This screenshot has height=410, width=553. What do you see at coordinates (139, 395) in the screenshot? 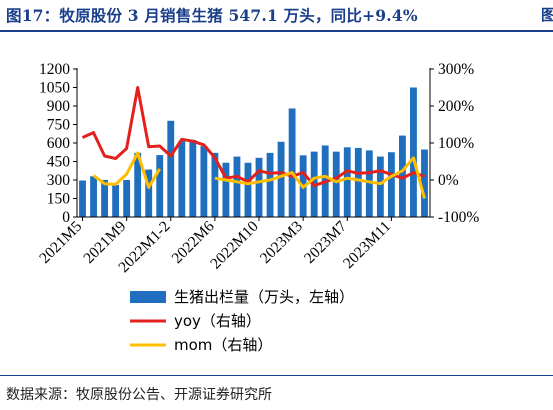
I see `source-note: 数据来源：牧原股份公告、开源证券研究所` at bounding box center [139, 395].